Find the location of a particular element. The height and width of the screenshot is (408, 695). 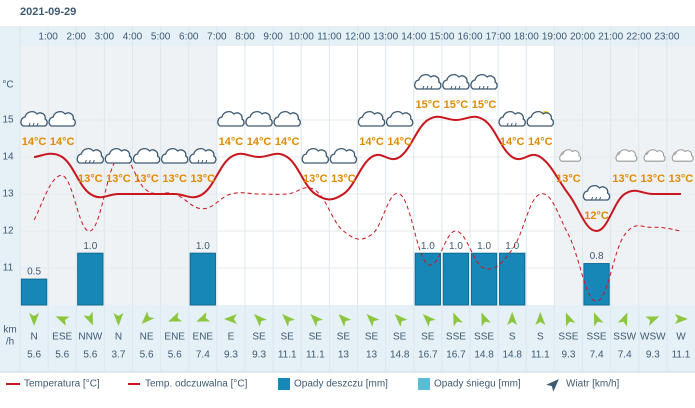

wind-direction: SE is located at coordinates (344, 337).